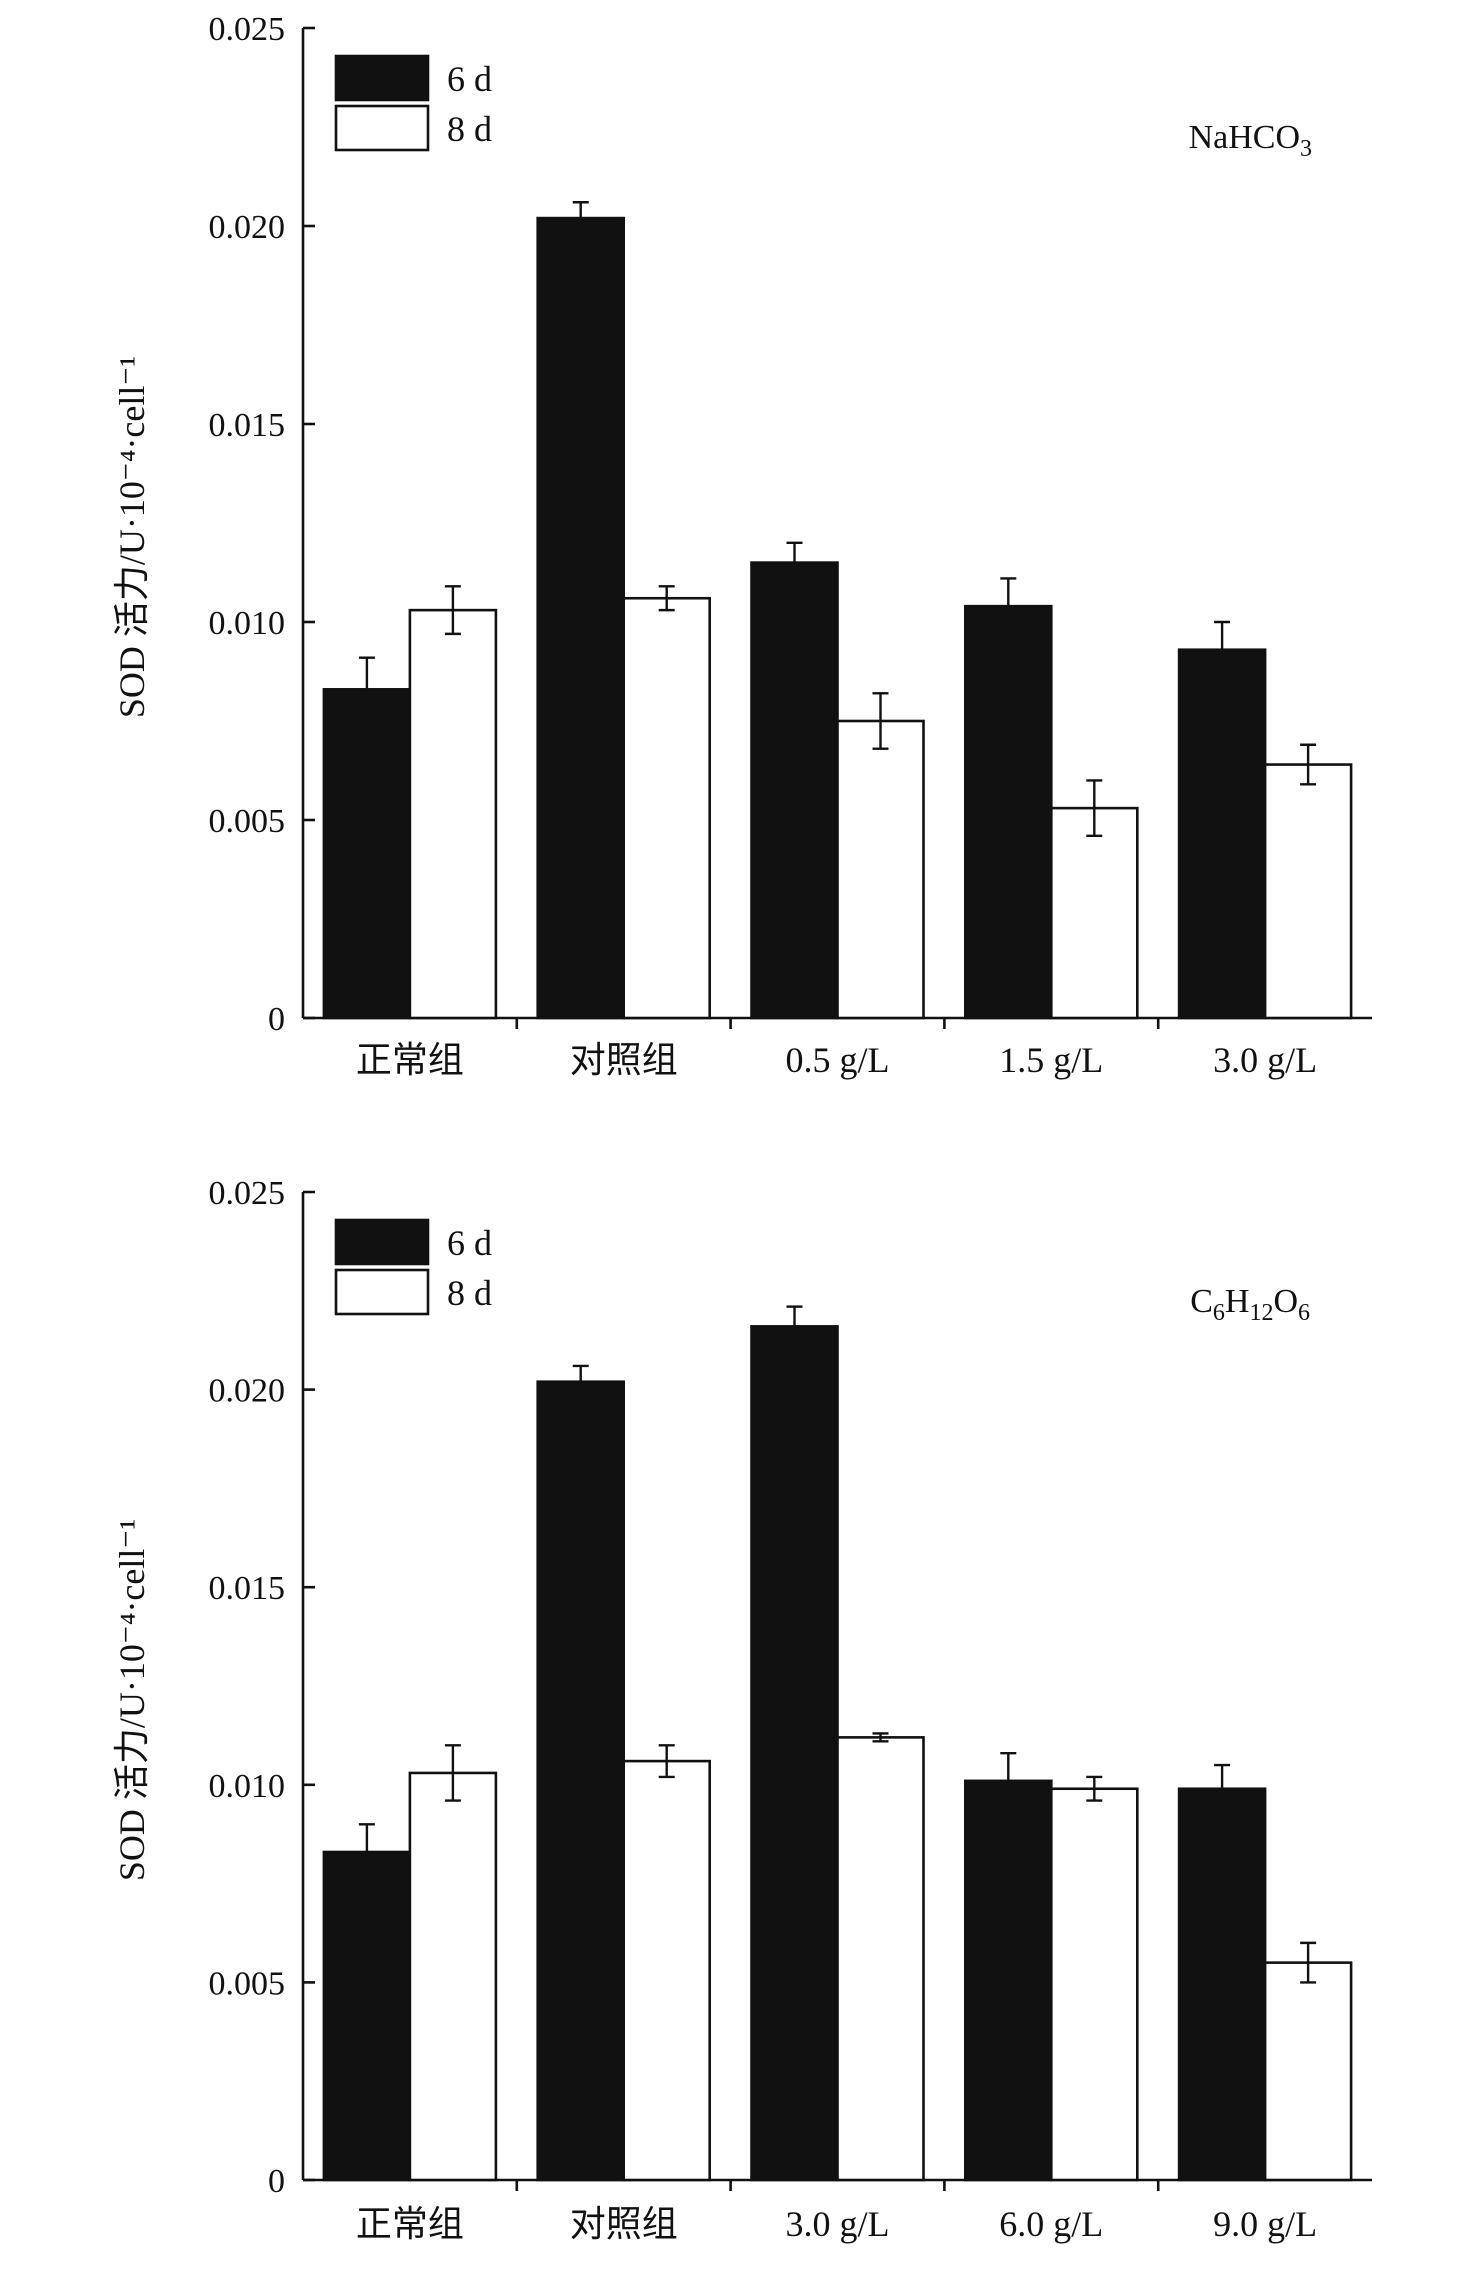 Image resolution: width=1476 pixels, height=2279 pixels. What do you see at coordinates (1051, 2224) in the screenshot?
I see `category-label: 6.0 g/L` at bounding box center [1051, 2224].